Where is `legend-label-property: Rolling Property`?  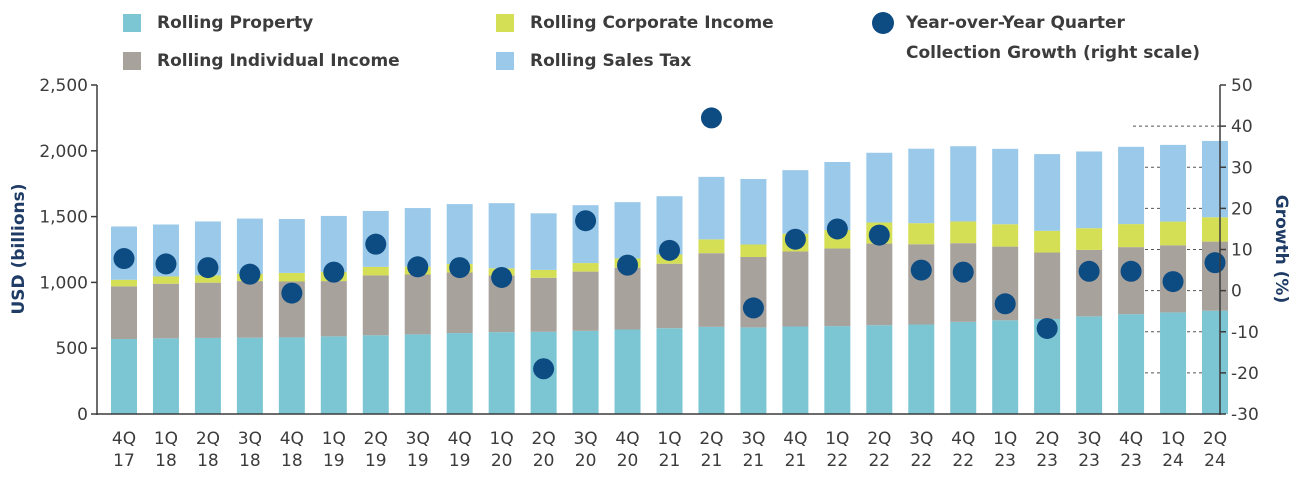 legend-label-property: Rolling Property is located at coordinates (235, 23).